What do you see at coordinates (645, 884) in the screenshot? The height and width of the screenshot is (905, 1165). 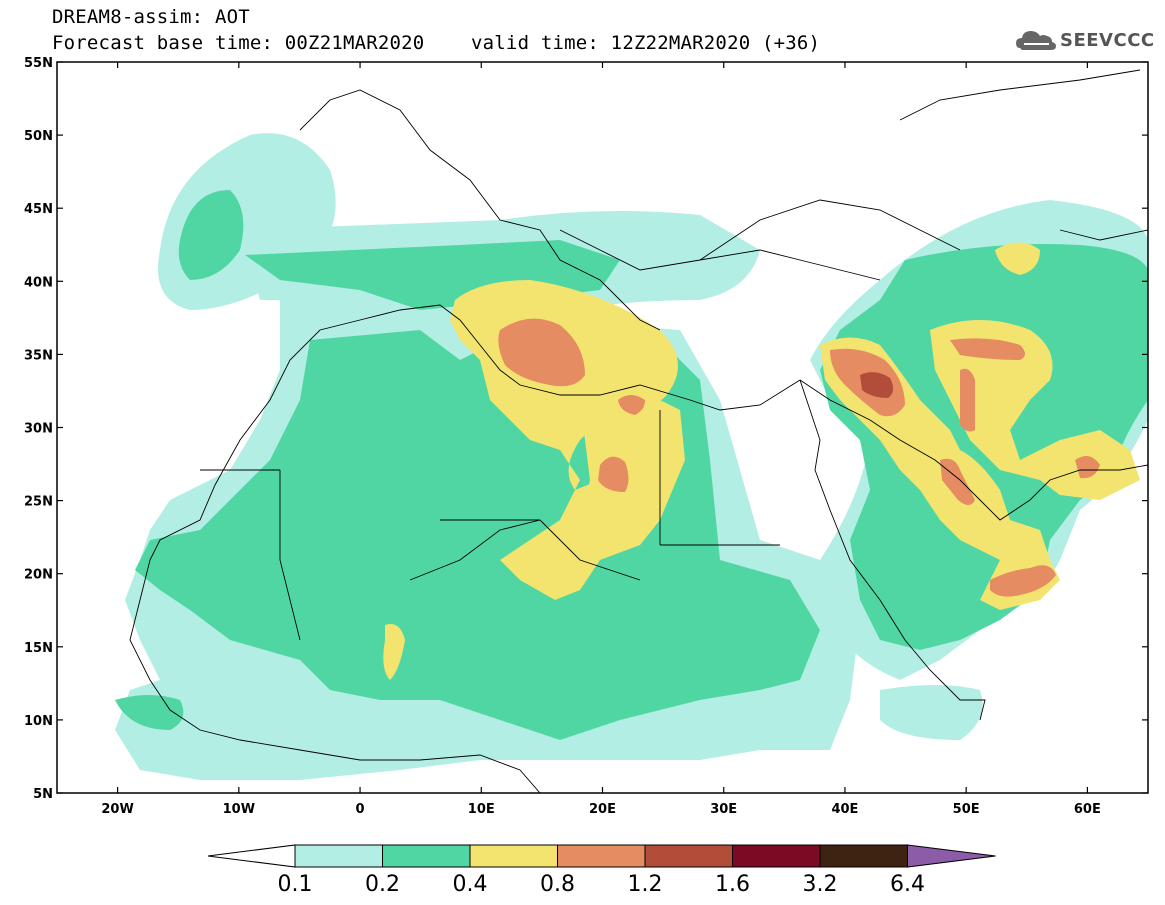 I see `colorbar-level-label: 1.2` at bounding box center [645, 884].